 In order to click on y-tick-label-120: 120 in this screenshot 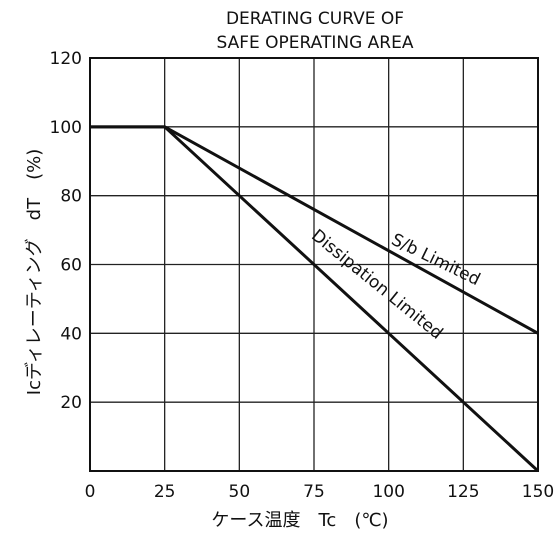, I will do `click(66, 59)`.